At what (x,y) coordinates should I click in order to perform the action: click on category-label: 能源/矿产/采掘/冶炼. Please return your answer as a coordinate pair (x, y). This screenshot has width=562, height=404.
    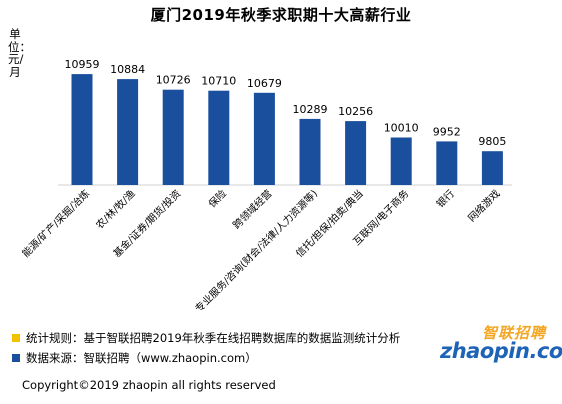
    Looking at the image, I should click on (55, 223).